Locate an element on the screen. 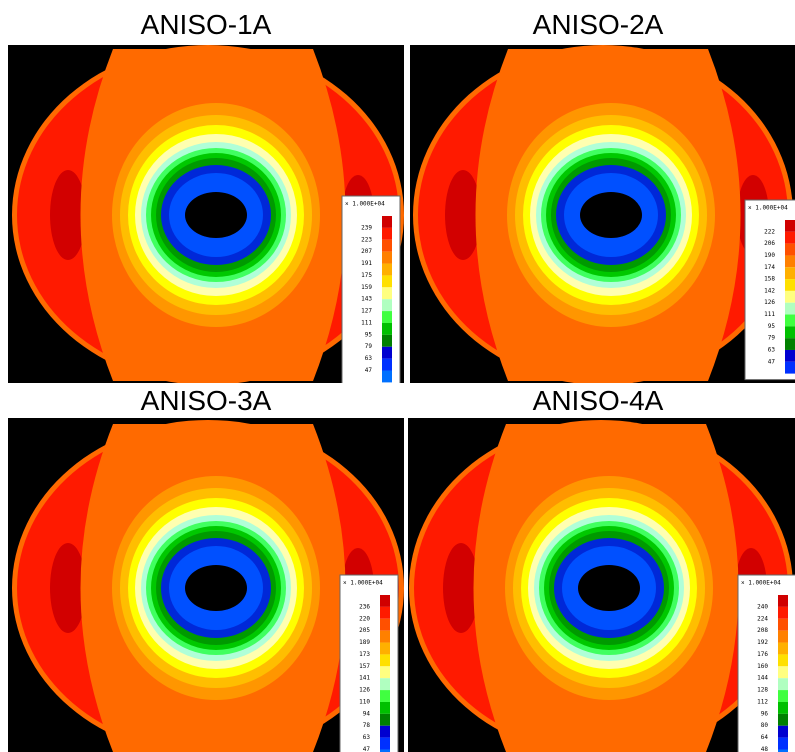 The image size is (795, 752). legend-label: 192 is located at coordinates (762, 642).